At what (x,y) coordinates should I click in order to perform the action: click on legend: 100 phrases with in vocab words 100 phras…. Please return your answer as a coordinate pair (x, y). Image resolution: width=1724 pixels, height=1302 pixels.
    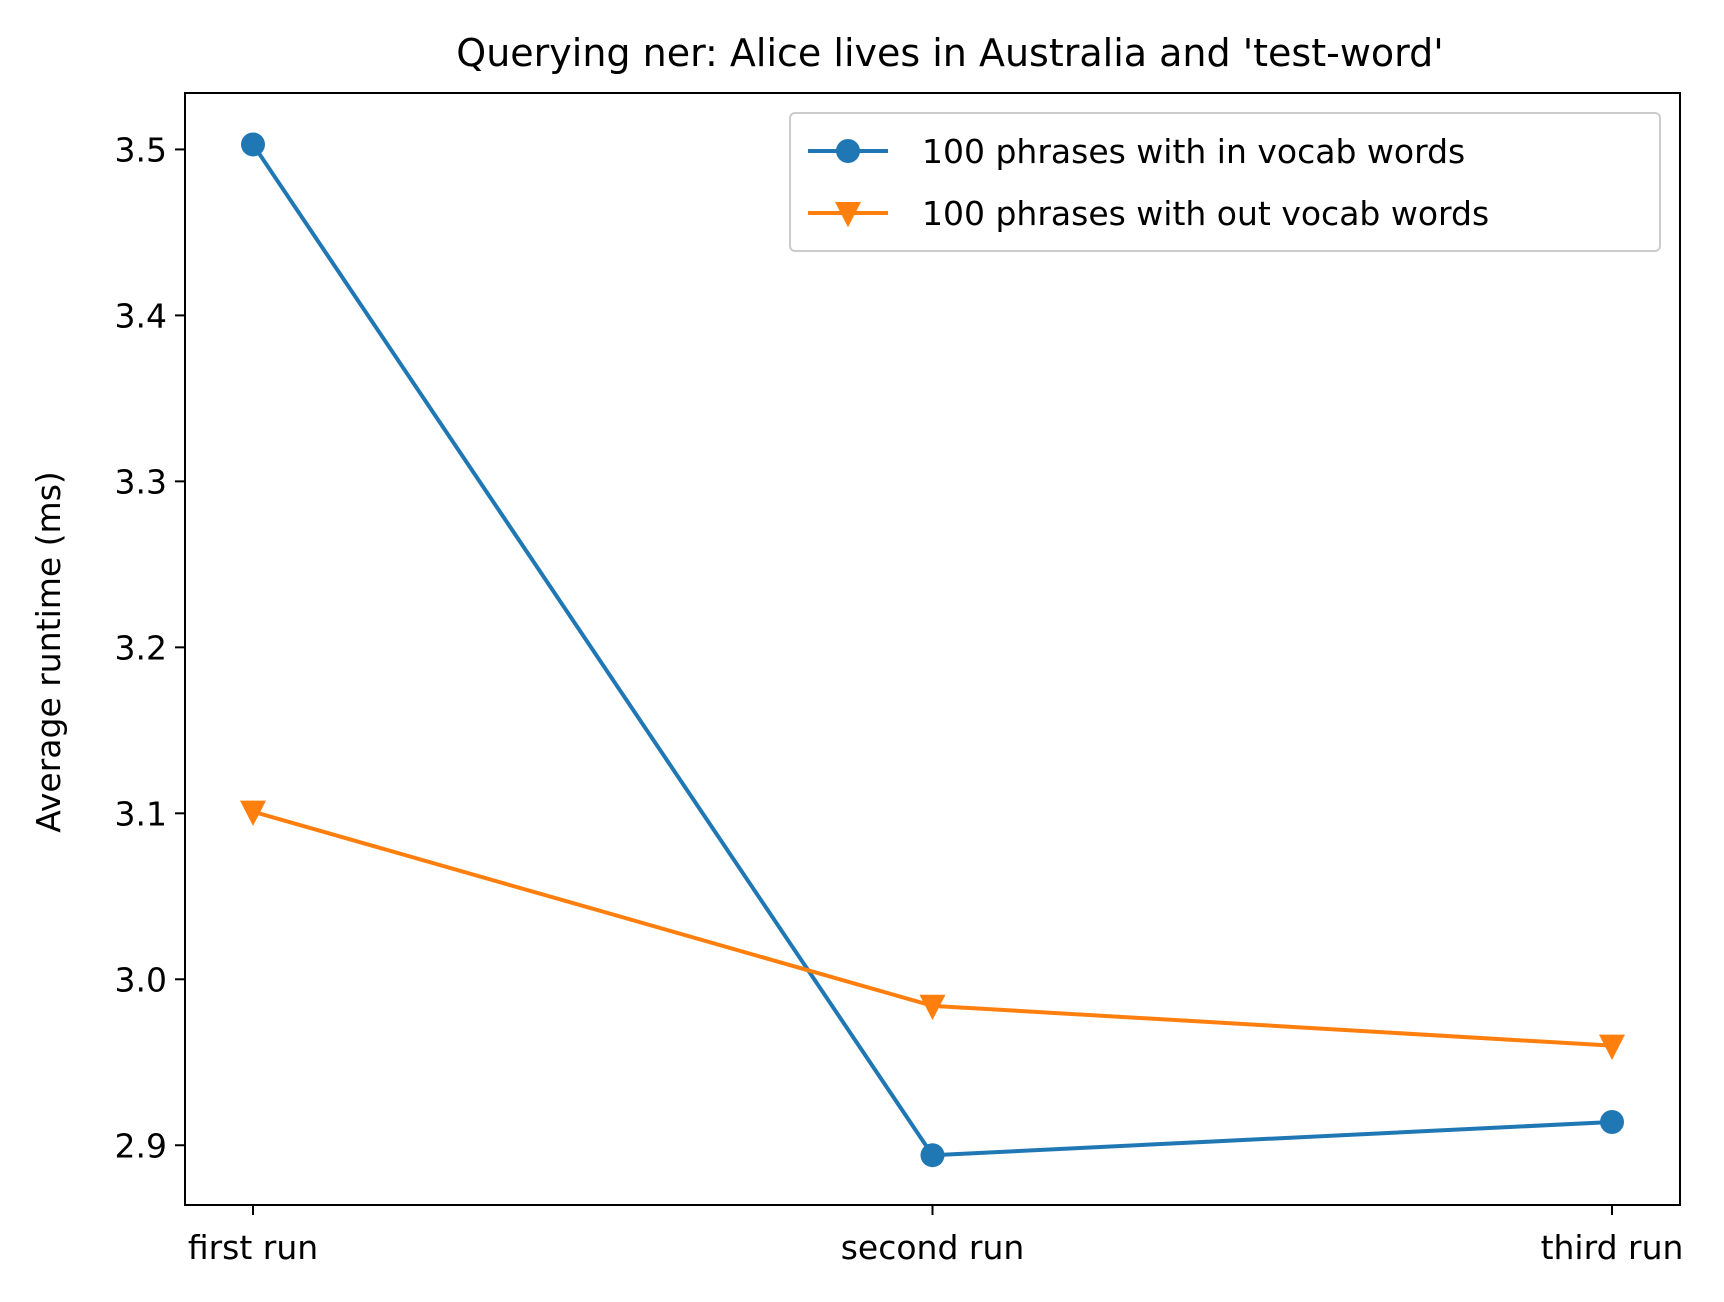
    Looking at the image, I should click on (1225, 182).